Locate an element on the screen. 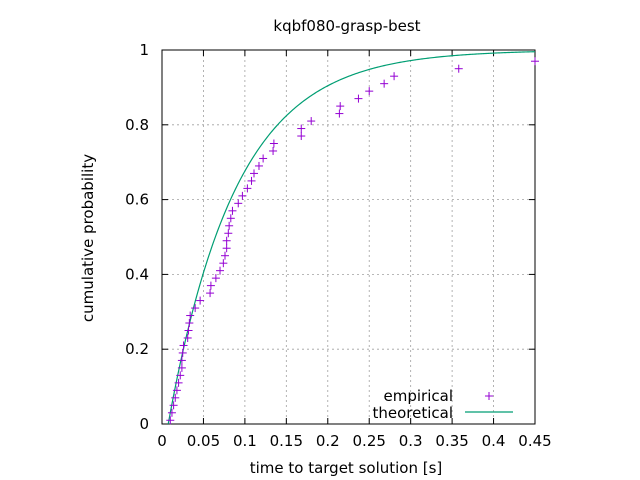 The image size is (640, 480). x-tick-label: 0.05 is located at coordinates (203, 441).